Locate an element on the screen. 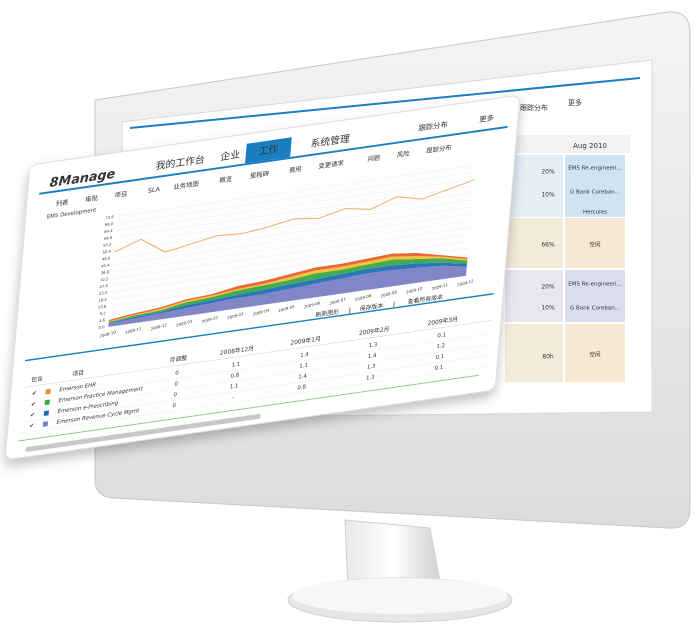 Image resolution: width=695 pixels, height=639 pixels. y-tick-label: 9.2 is located at coordinates (102, 313).